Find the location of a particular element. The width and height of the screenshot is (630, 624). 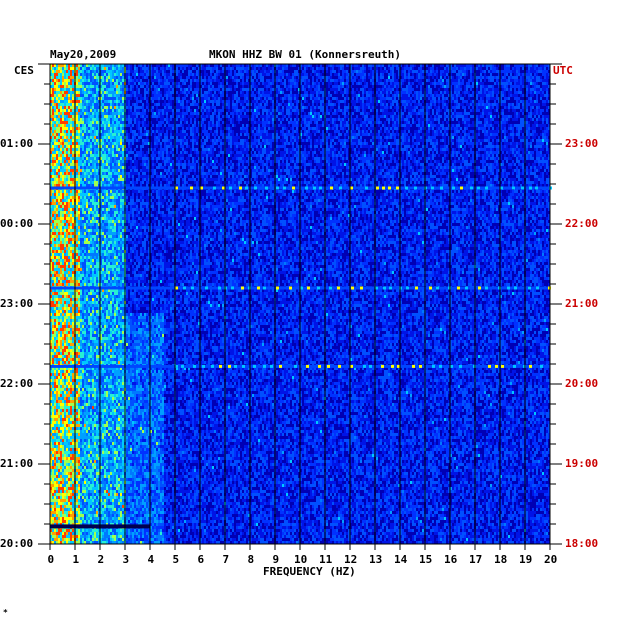

x-tick-label-8: 8 is located at coordinates (251, 560).